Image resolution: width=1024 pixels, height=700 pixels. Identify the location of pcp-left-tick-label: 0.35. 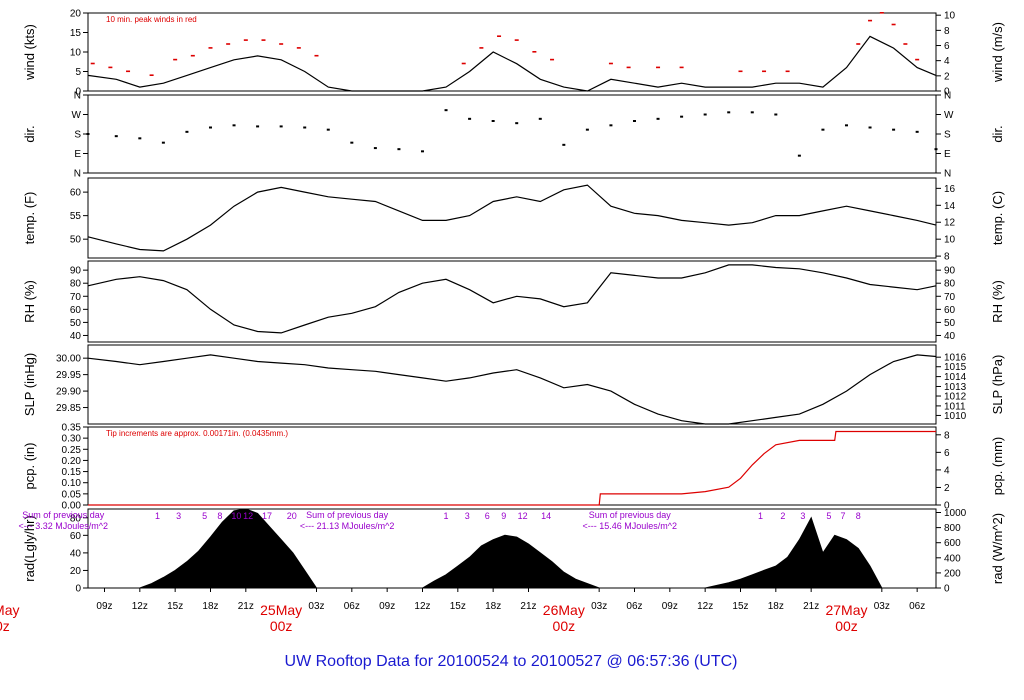
(72, 428).